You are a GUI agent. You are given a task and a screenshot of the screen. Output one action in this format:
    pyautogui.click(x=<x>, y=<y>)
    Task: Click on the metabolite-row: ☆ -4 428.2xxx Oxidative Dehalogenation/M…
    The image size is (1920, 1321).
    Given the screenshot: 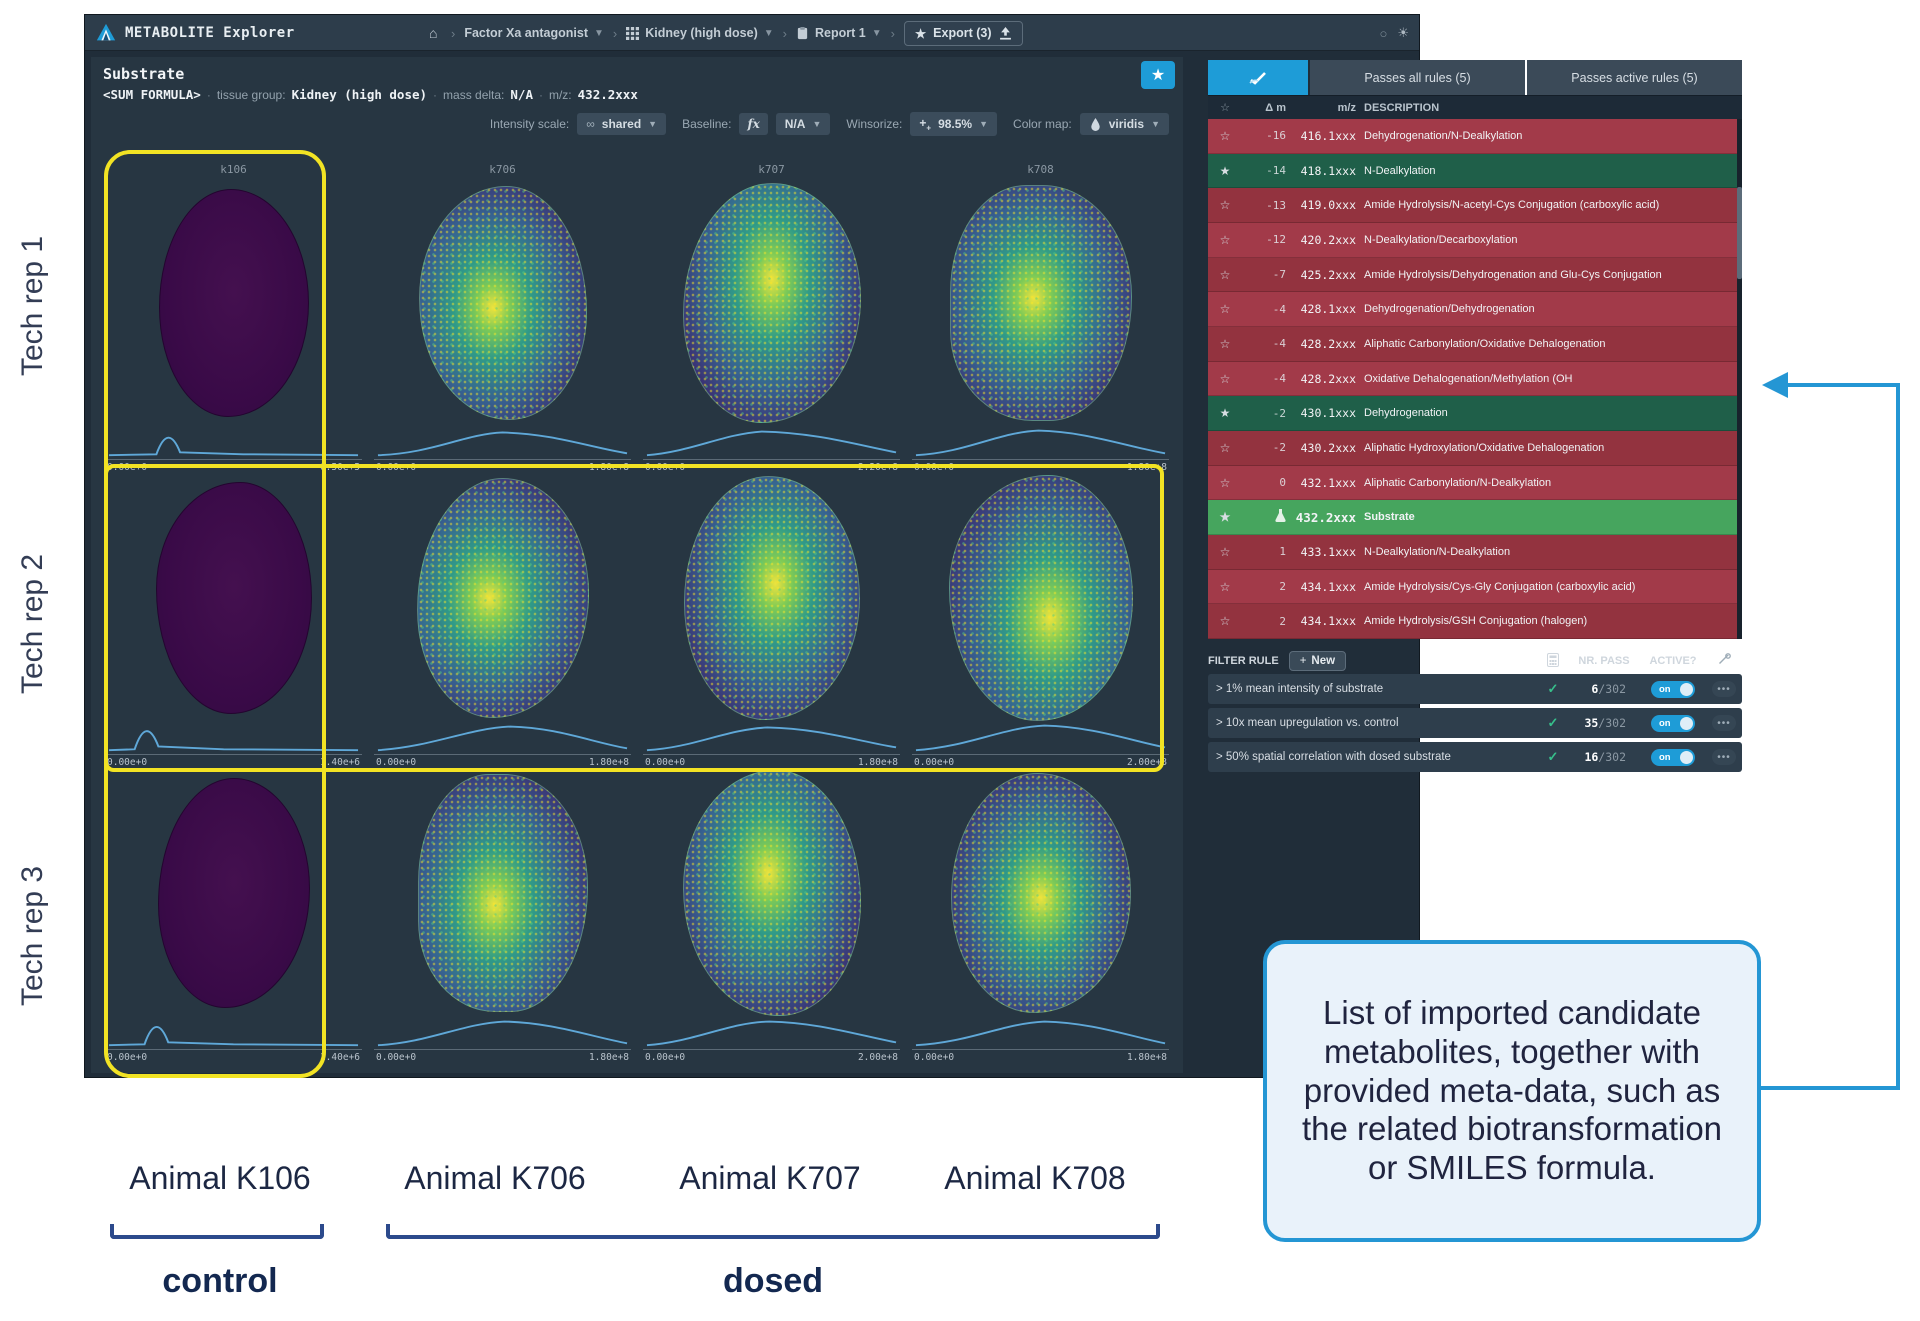 What is the action you would take?
    pyautogui.click(x=1475, y=379)
    